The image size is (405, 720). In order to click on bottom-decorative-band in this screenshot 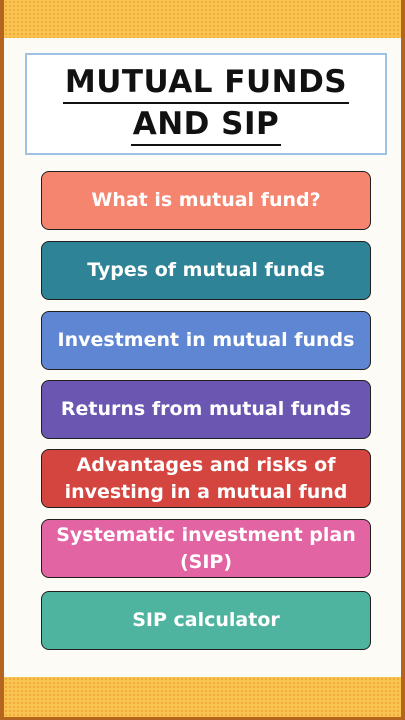, I will do `click(202, 697)`.